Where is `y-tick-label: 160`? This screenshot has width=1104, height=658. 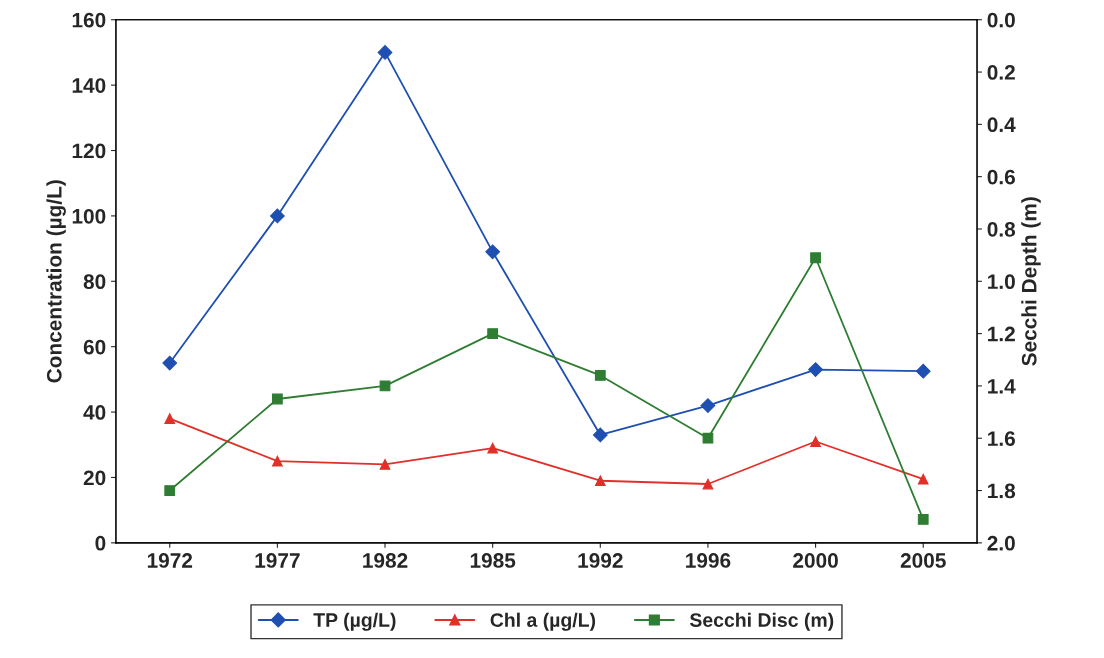
y-tick-label: 160 is located at coordinates (89, 20).